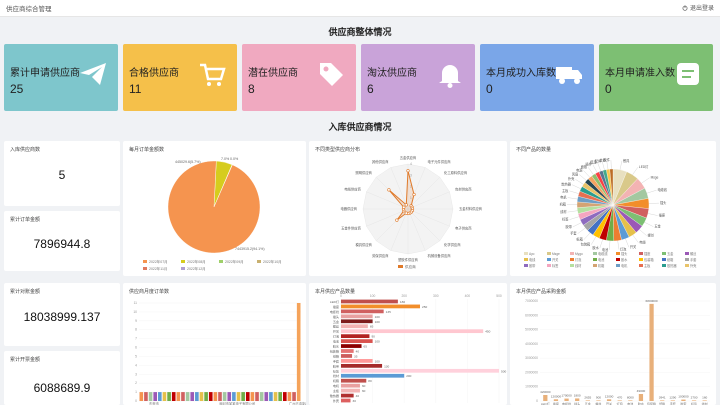 Image resolution: width=720 pixels, height=405 pixels. I want to click on bar-value-label: 1800, so click(577, 395).